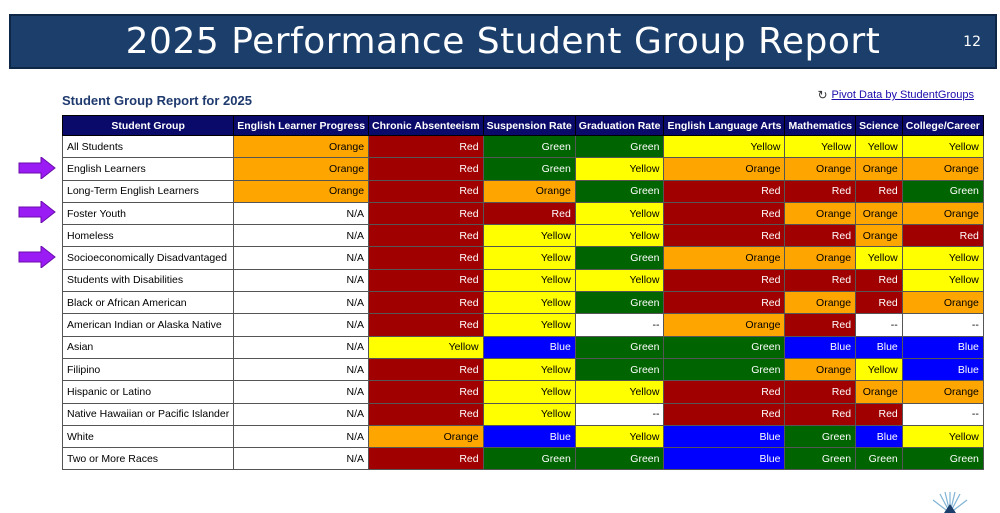  I want to click on student-group-cell: American Indian or Alaska Native, so click(148, 325).